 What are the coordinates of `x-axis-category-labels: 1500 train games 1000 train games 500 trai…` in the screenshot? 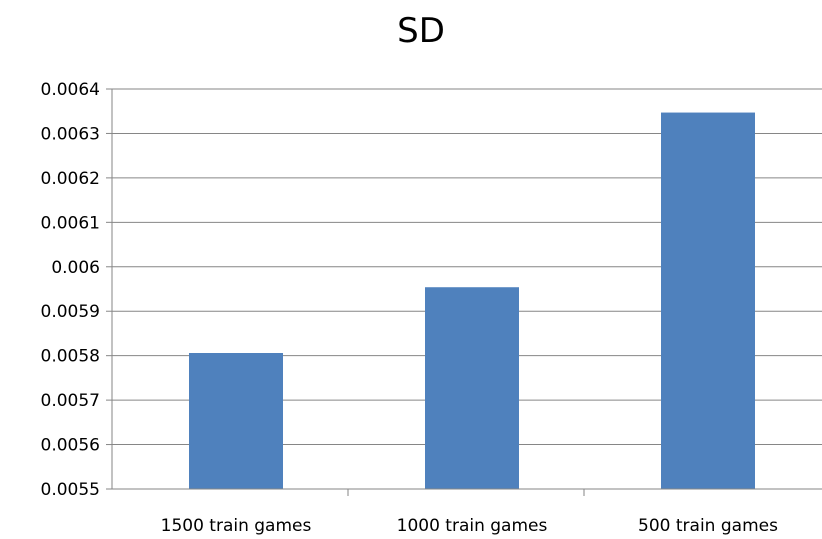 It's located at (469, 526).